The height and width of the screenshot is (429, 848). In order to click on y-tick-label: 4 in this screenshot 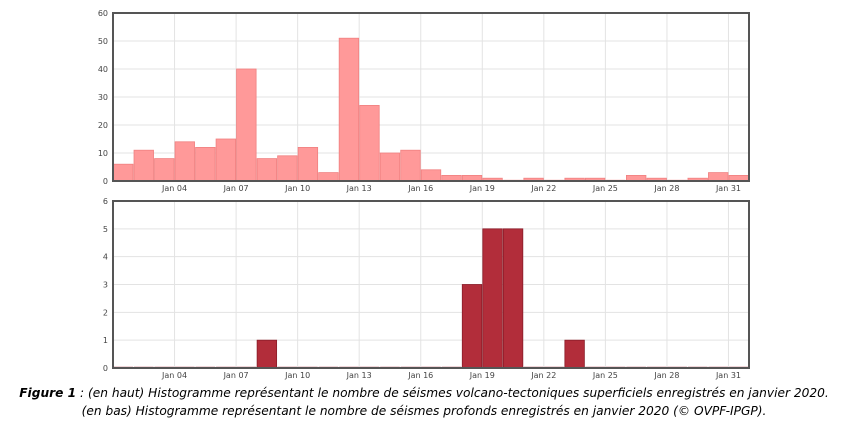, I will do `click(105, 257)`.